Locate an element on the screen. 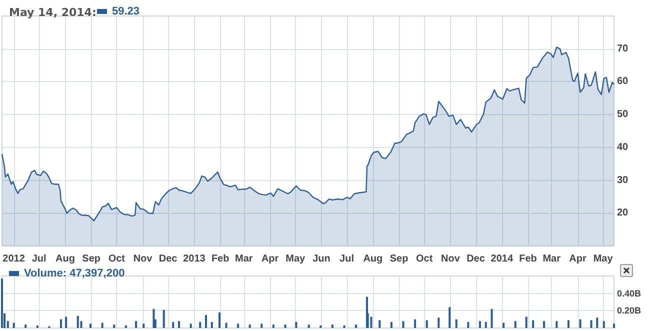 The width and height of the screenshot is (650, 331). x-tick-label: Jun is located at coordinates (321, 259).